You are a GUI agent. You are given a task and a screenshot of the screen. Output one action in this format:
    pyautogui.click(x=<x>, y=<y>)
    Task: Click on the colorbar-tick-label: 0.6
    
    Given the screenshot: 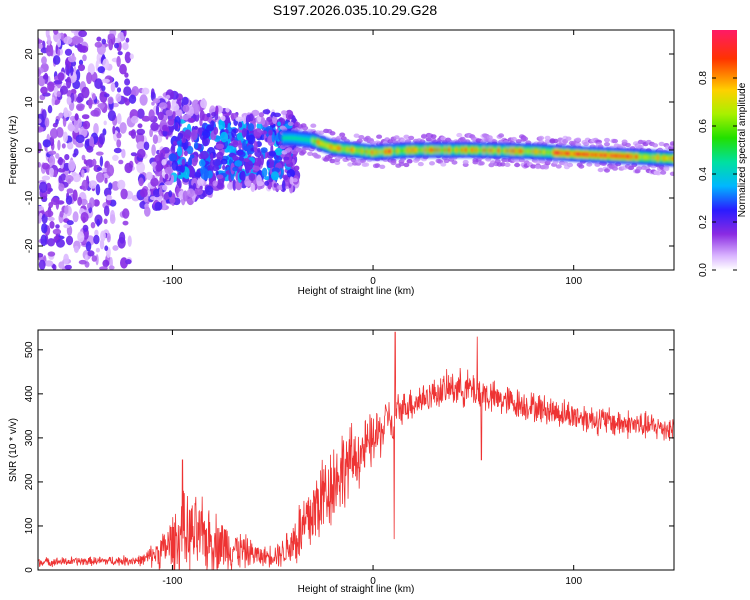 What is the action you would take?
    pyautogui.click(x=703, y=126)
    